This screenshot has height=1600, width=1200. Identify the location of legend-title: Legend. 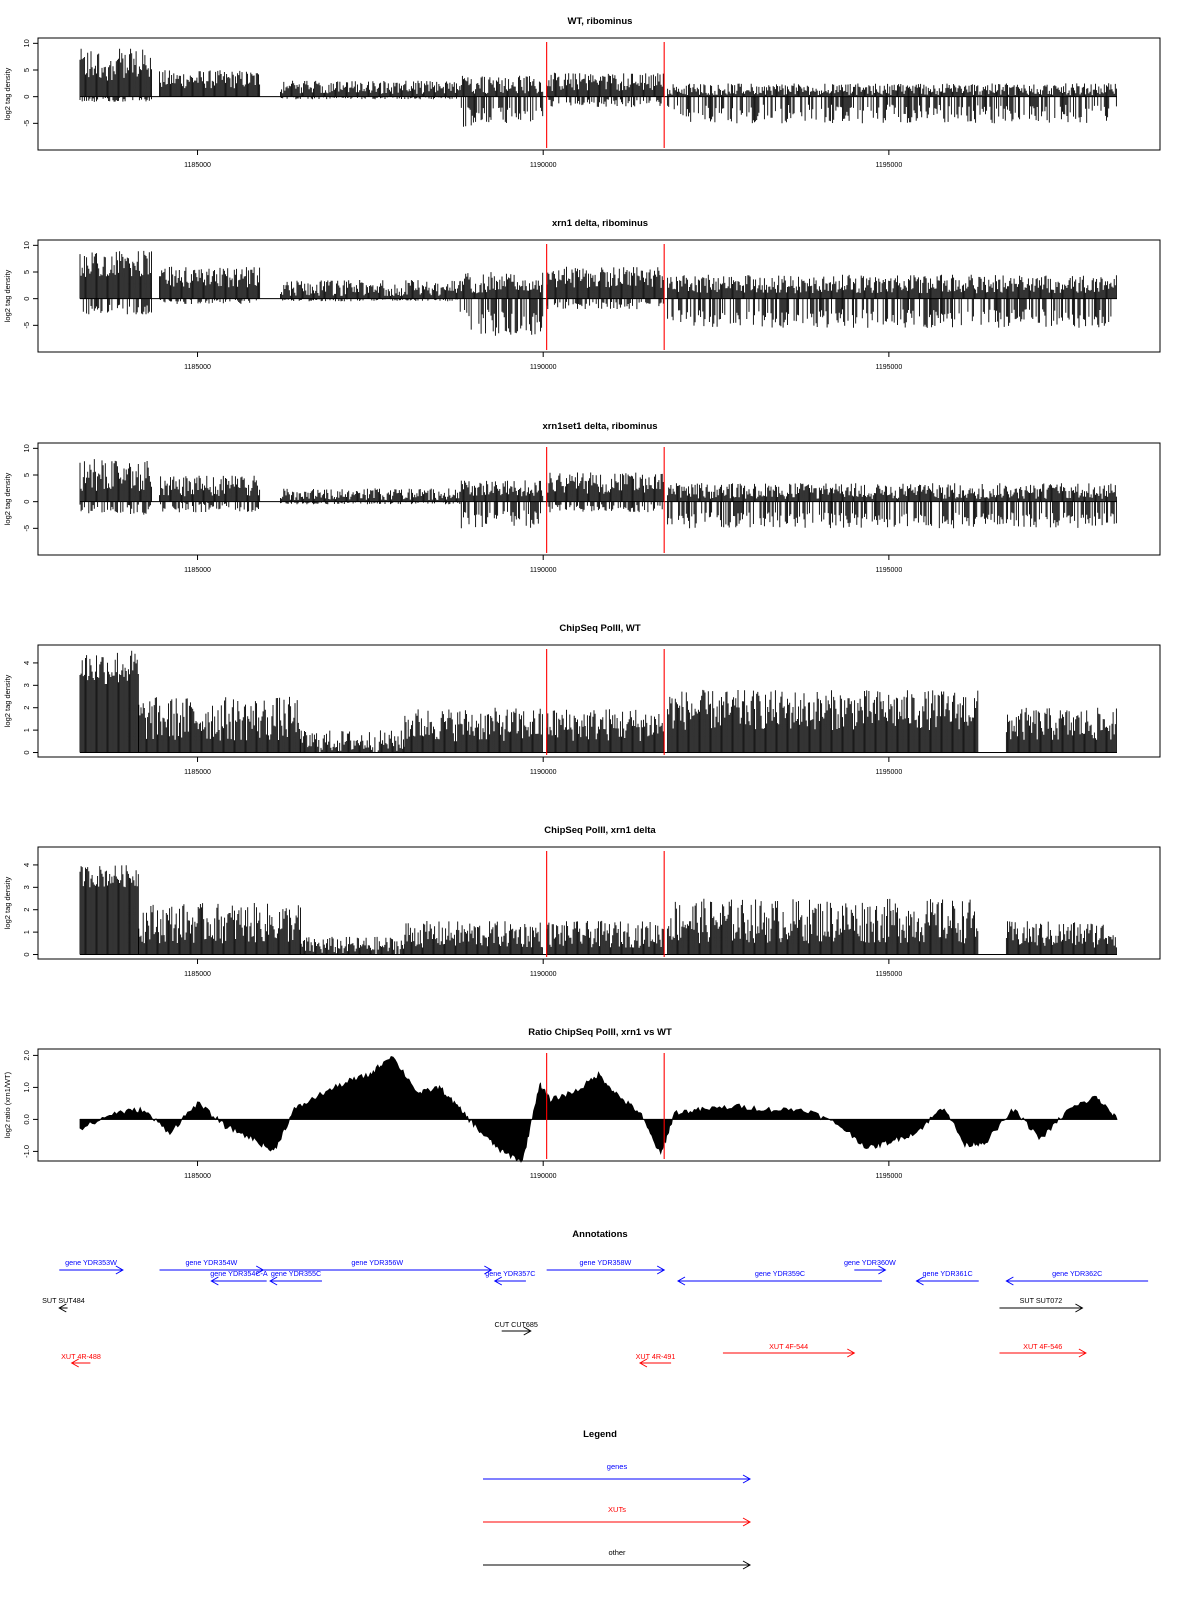
(600, 1434).